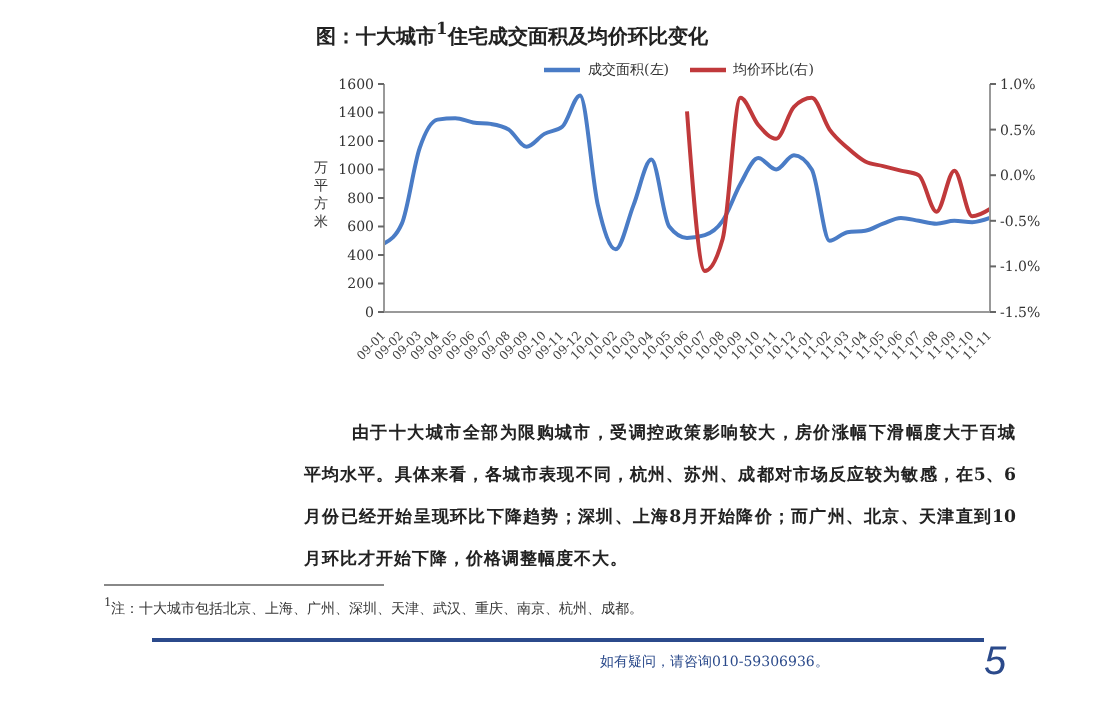 The width and height of the screenshot is (1106, 726). I want to click on text: 5, so click(995, 663).